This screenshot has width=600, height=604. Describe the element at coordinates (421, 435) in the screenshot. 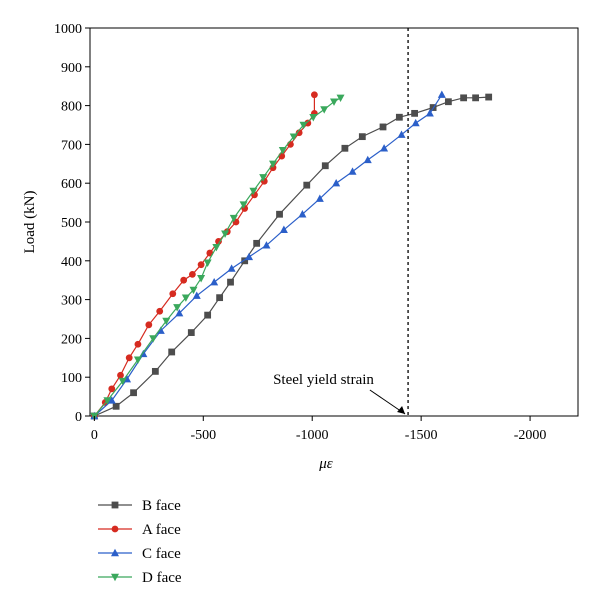

I see `x-tick-label: -1500` at that location.